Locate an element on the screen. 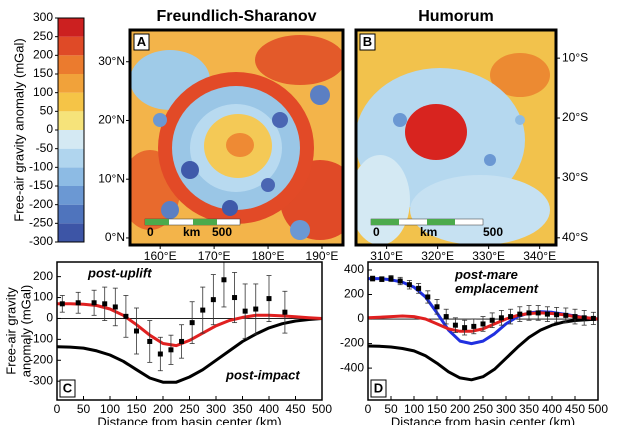  y-tick-label: 40°S is located at coordinates (575, 237).